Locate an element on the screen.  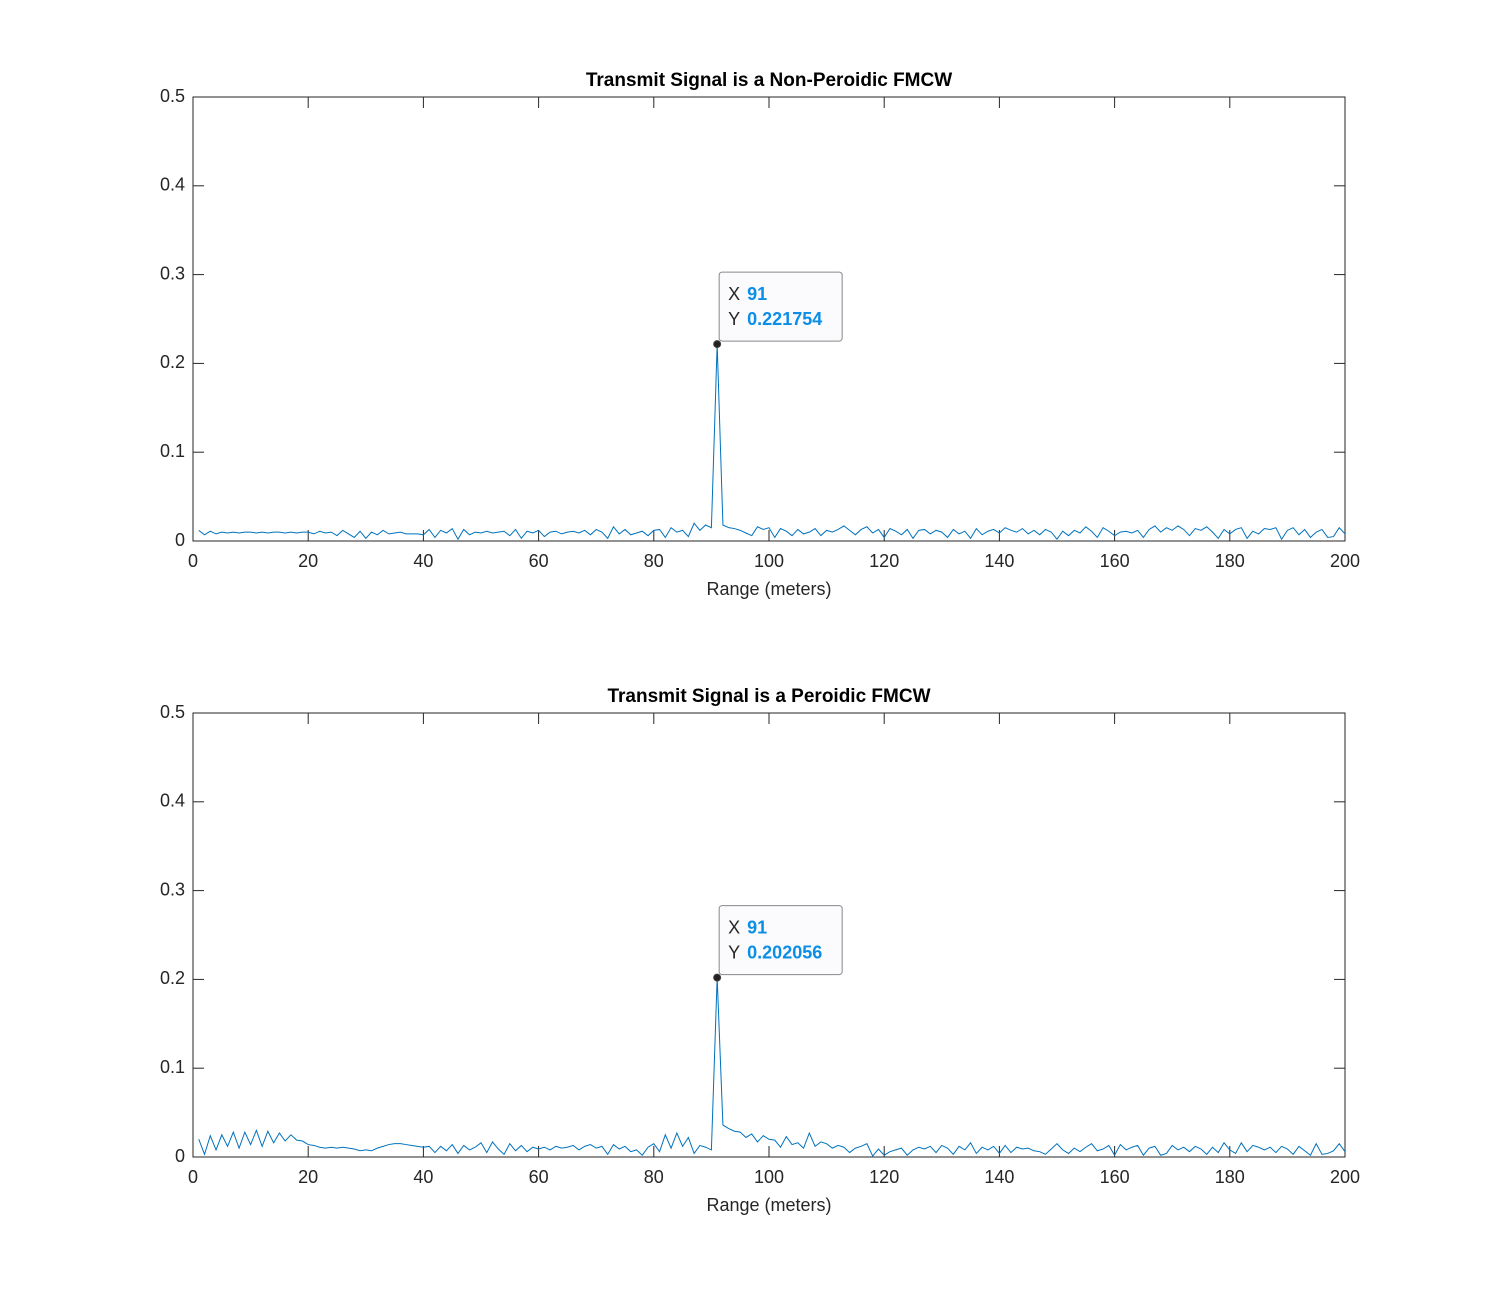
chart-title: Transmit Signal is a Non-Peroidic FMCW is located at coordinates (769, 80).